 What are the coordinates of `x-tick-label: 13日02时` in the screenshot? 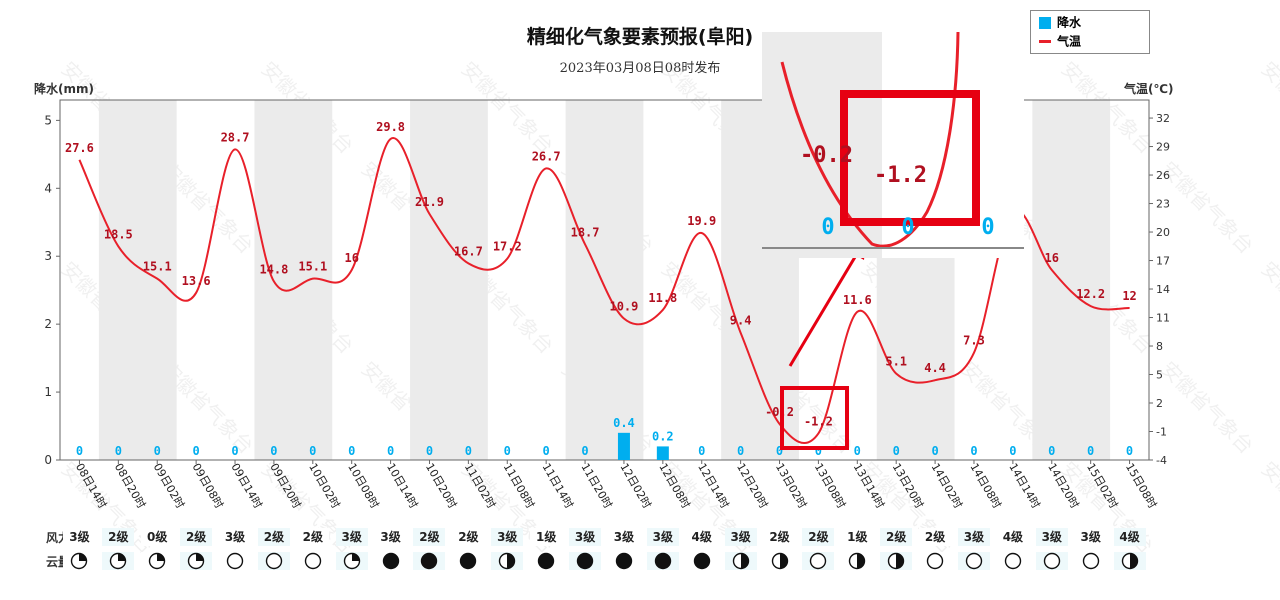 It's located at (791, 486).